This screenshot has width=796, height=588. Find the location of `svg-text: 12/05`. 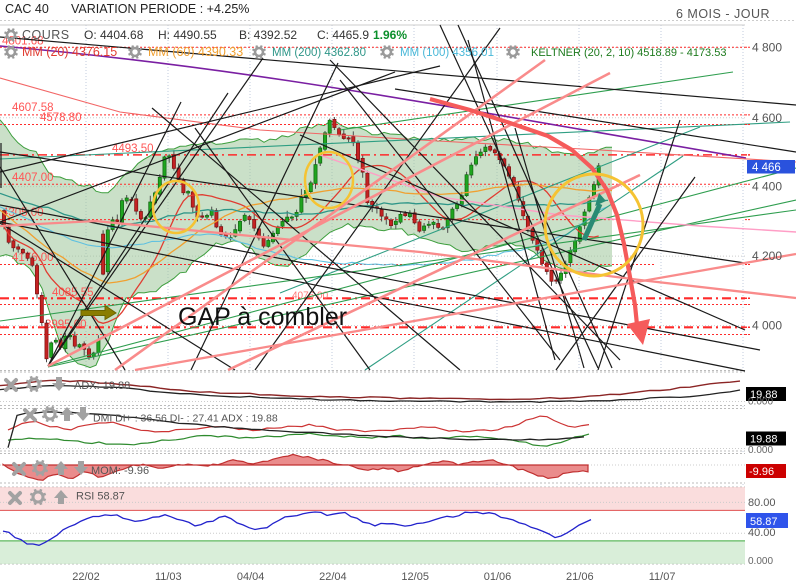

svg-text: 12/05 is located at coordinates (415, 577).